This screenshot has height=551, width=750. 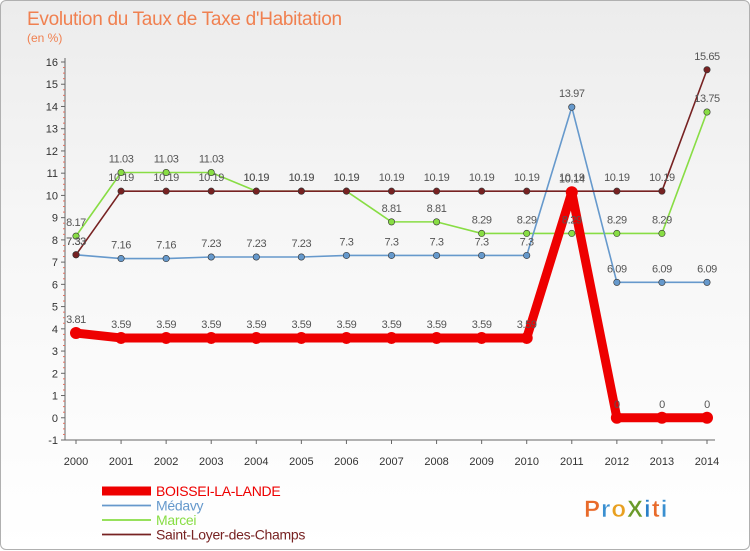 What do you see at coordinates (211, 462) in the screenshot?
I see `x-tick-label: 2003` at bounding box center [211, 462].